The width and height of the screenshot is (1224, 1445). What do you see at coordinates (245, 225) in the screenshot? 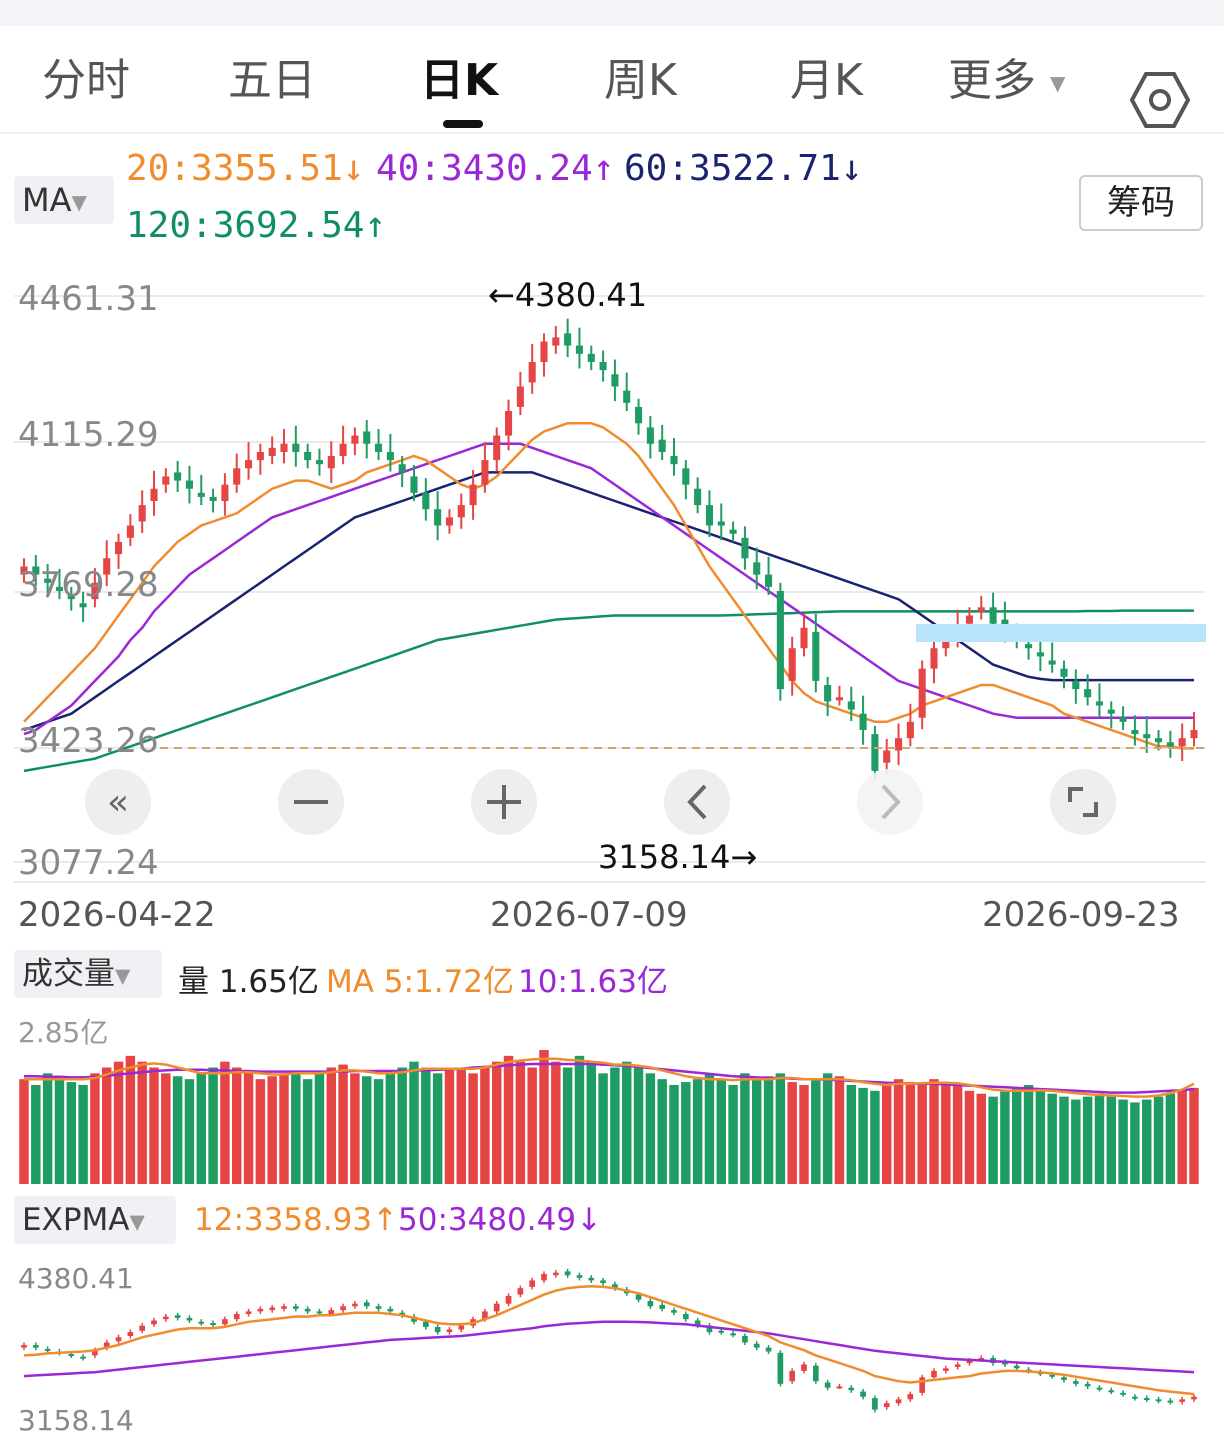
I see `ma120-label: 120:3692.54` at bounding box center [245, 225].